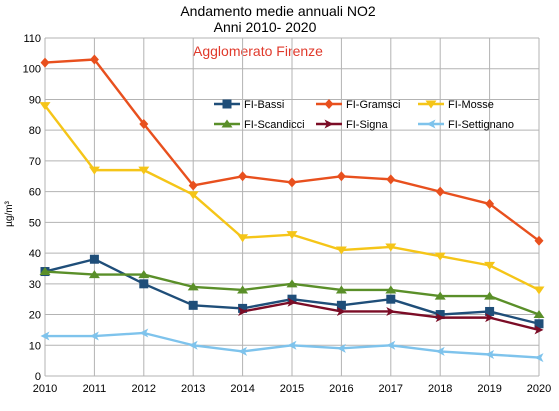 Image resolution: width=559 pixels, height=411 pixels. Describe the element at coordinates (38, 377) in the screenshot. I see `y-tick-label: 0` at that location.